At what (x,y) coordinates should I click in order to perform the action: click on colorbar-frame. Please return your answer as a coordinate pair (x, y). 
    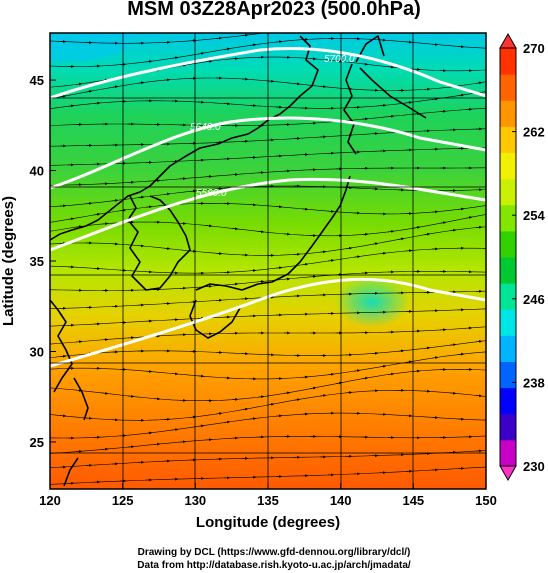
    Looking at the image, I should click on (508, 257).